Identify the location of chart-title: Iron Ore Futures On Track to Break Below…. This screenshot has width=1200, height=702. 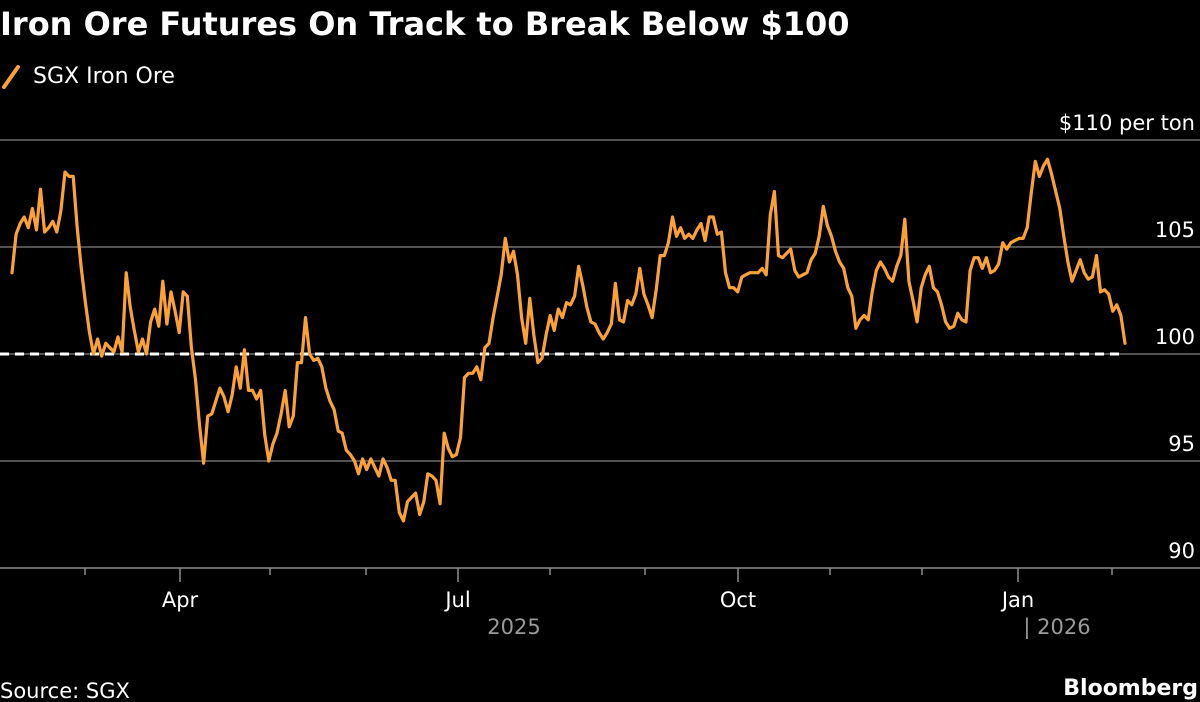
(425, 24).